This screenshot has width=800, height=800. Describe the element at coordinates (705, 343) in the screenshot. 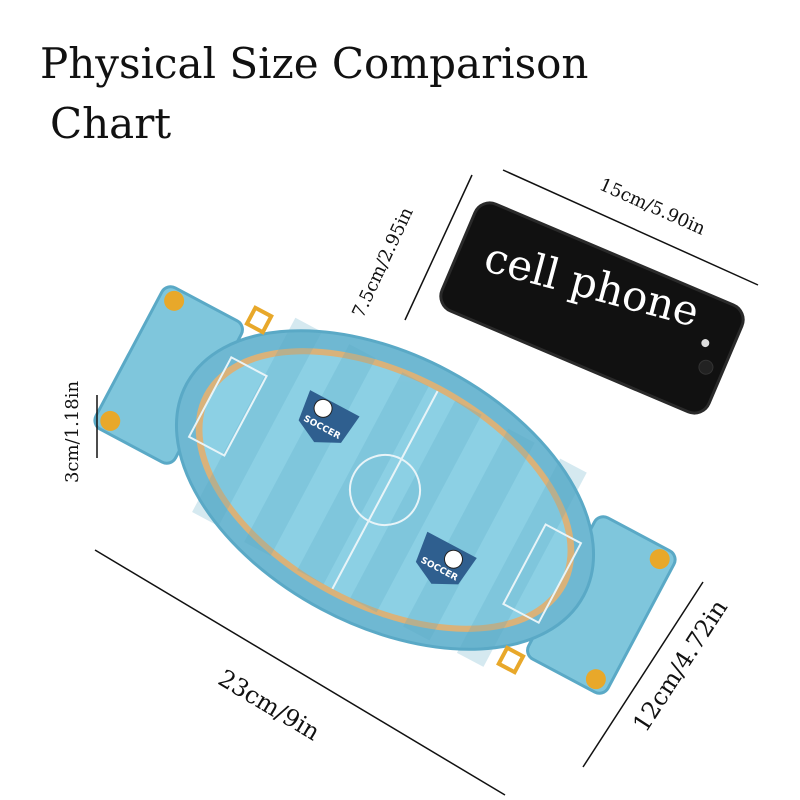

I see `phone-flash-icon` at that location.